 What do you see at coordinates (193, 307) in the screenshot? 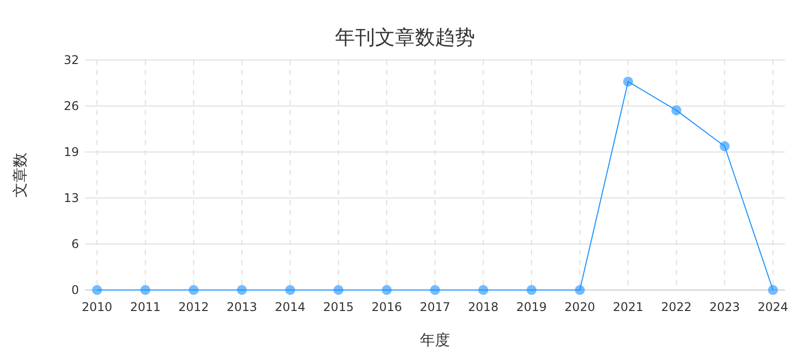
I see `x-tick-label: 2012` at bounding box center [193, 307].